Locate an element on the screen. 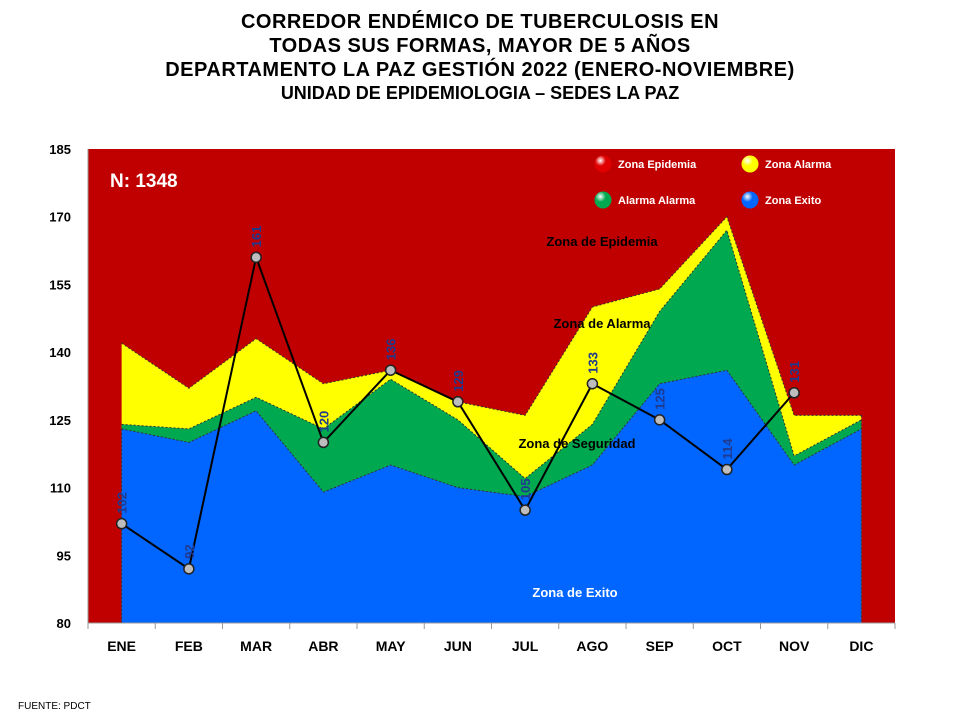  legend-label: Alarma Alarma is located at coordinates (657, 201).